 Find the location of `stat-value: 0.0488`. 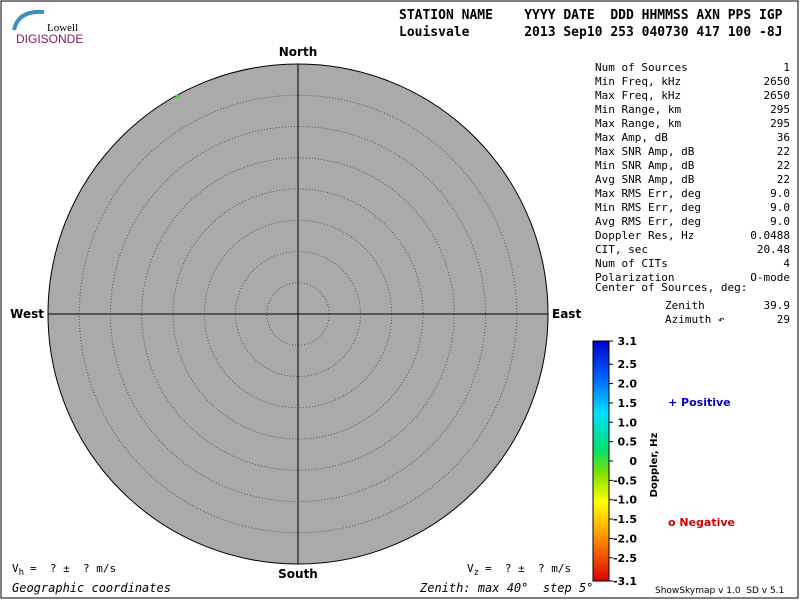

stat-value: 0.0488 is located at coordinates (770, 235).